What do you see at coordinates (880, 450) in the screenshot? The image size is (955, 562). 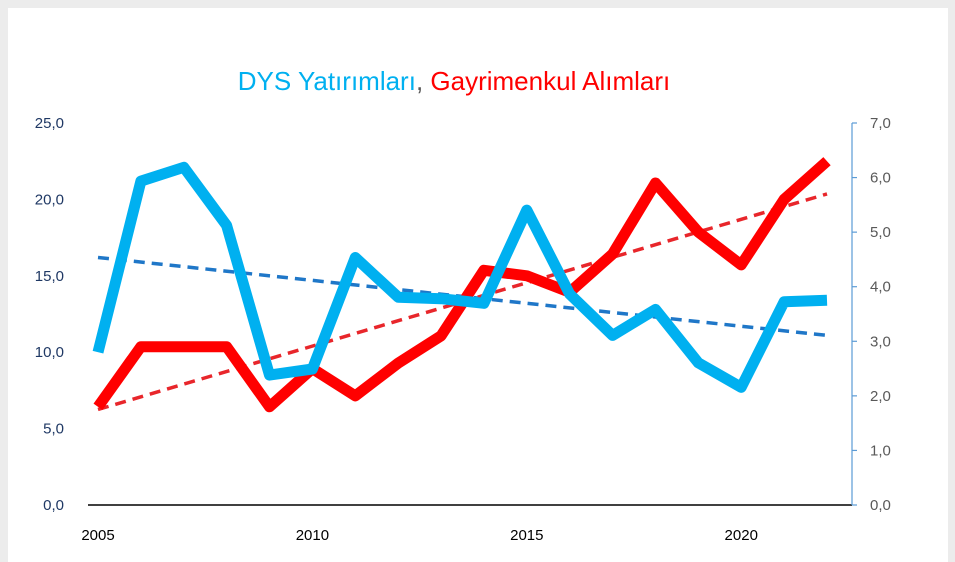 I see `right-tick-label: 1,0` at bounding box center [880, 450].